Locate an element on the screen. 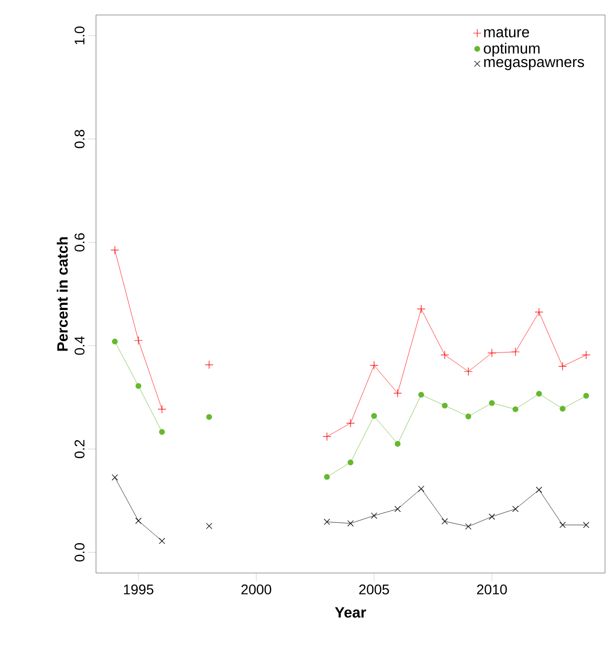  y-tick-label: 0.8 is located at coordinates (79, 139).